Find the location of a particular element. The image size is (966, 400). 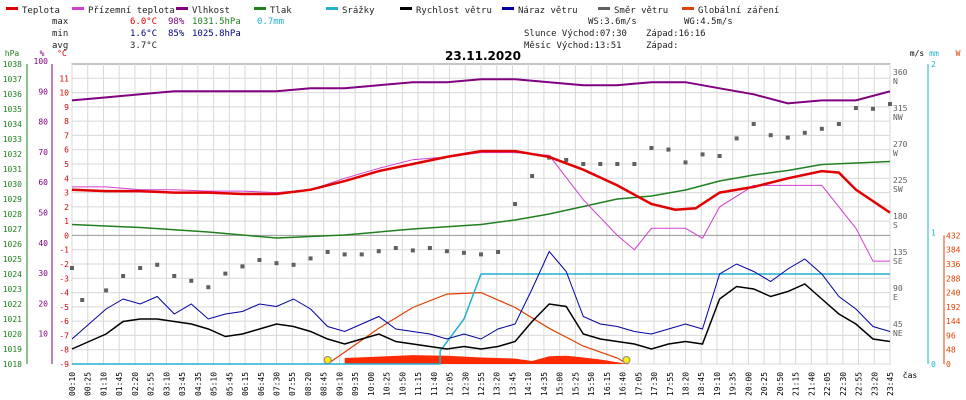

mm-tick-0: 2 is located at coordinates (933, 64).